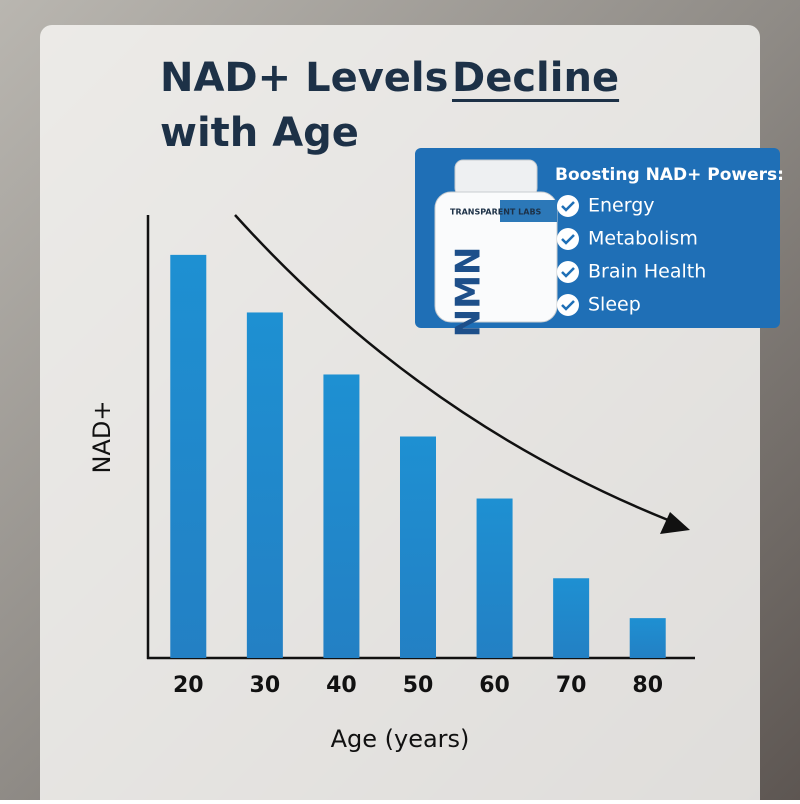  Describe the element at coordinates (496, 241) in the screenshot. I see `product-bottle` at that location.